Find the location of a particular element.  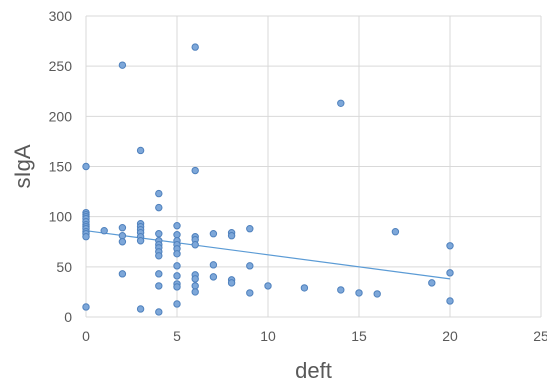

y-tick-label: 150 is located at coordinates (61, 167).